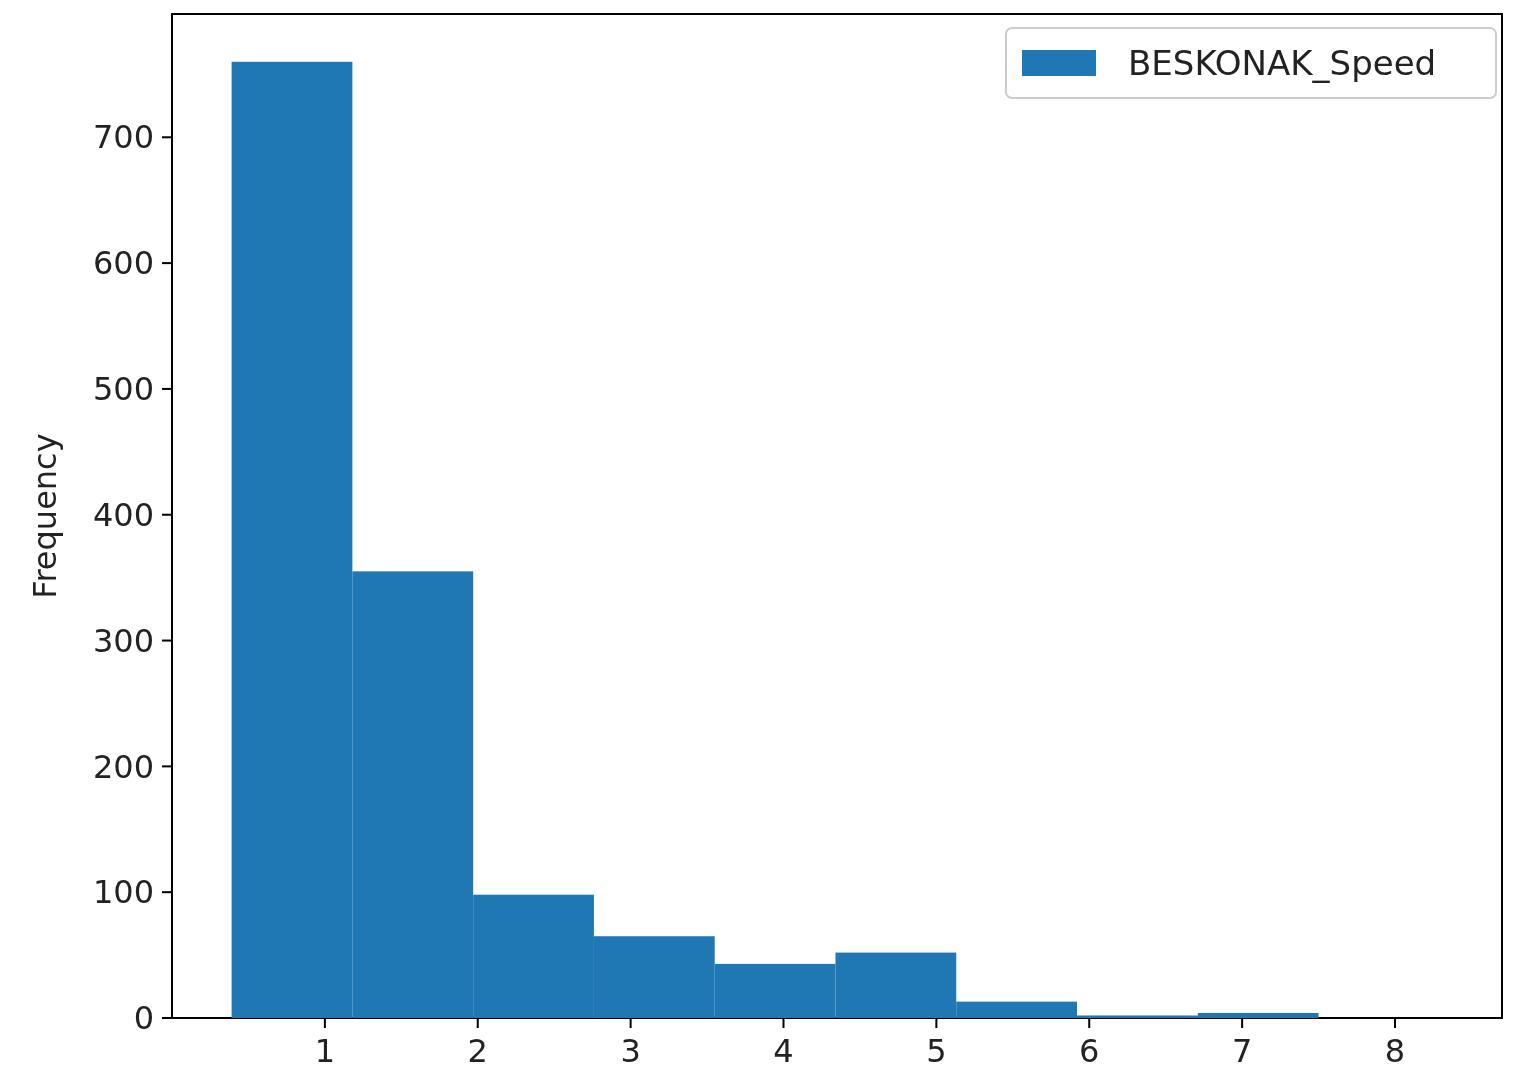 The width and height of the screenshot is (1514, 1081). What do you see at coordinates (1395, 1051) in the screenshot?
I see `x-tick-label: 8` at bounding box center [1395, 1051].